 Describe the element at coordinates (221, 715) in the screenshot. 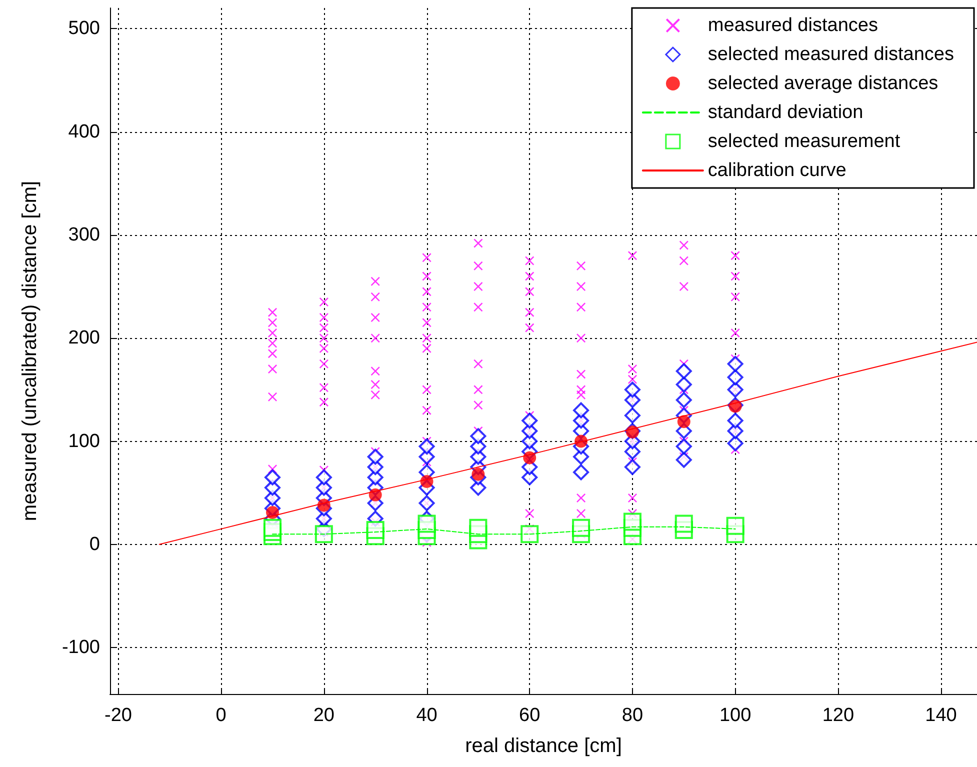

I see `x-tick-label: 0` at that location.